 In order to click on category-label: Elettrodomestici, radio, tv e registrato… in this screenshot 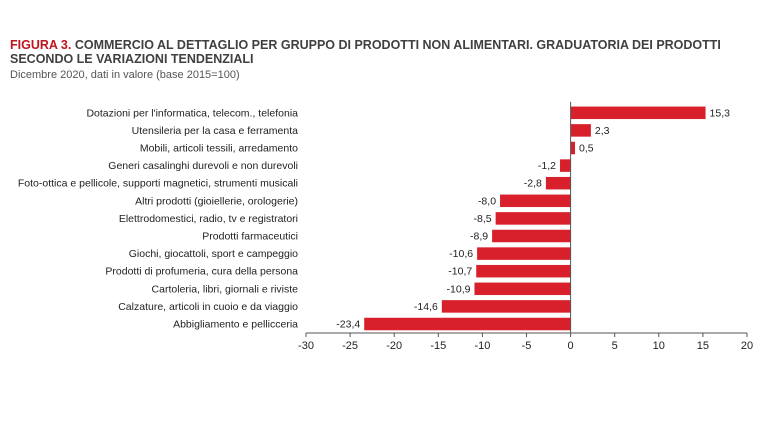, I will do `click(208, 219)`.